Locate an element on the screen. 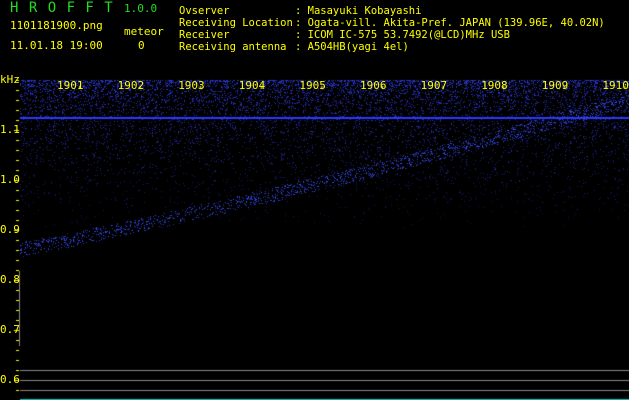 This screenshot has height=400, width=629. y-tick-label: 1.1 is located at coordinates (10, 129).